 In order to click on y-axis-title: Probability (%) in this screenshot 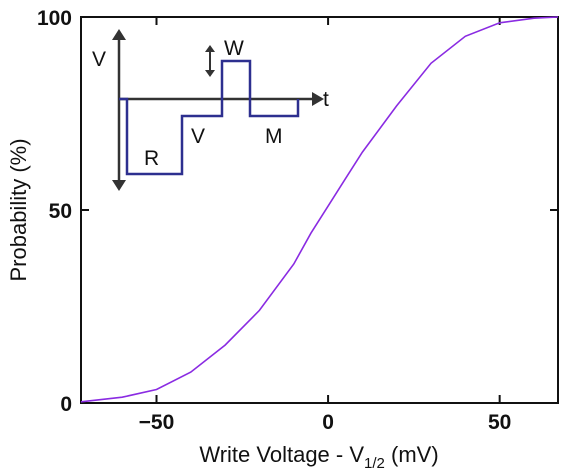, I will do `click(18, 209)`.